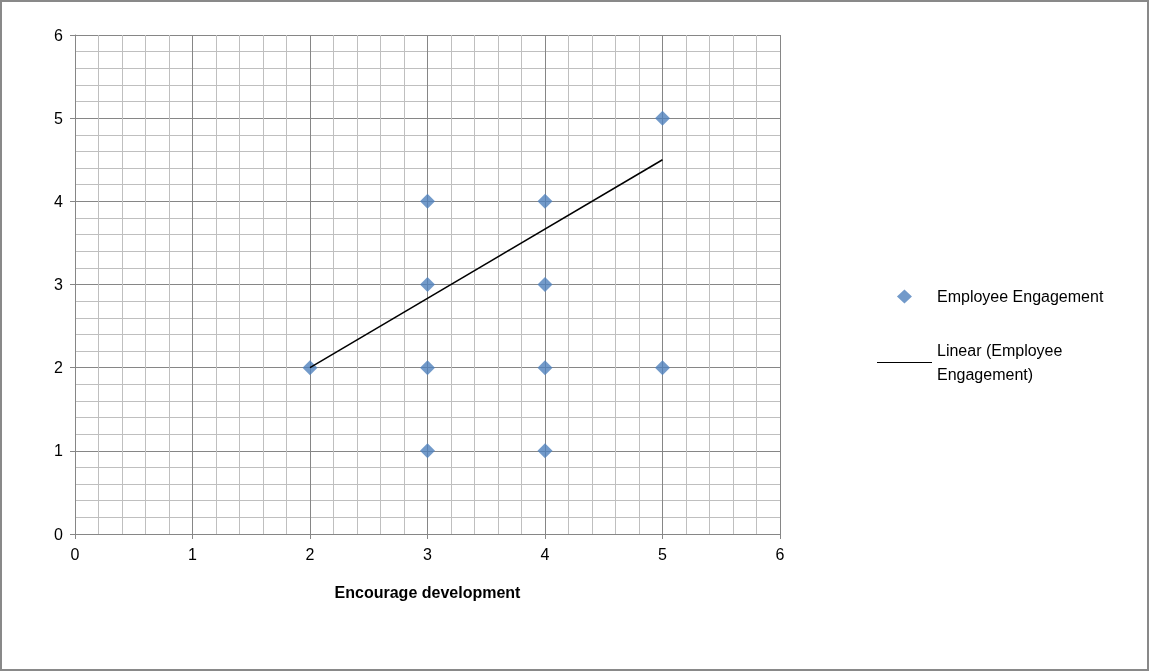  Describe the element at coordinates (59, 118) in the screenshot. I see `y-tick-label: 5` at that location.